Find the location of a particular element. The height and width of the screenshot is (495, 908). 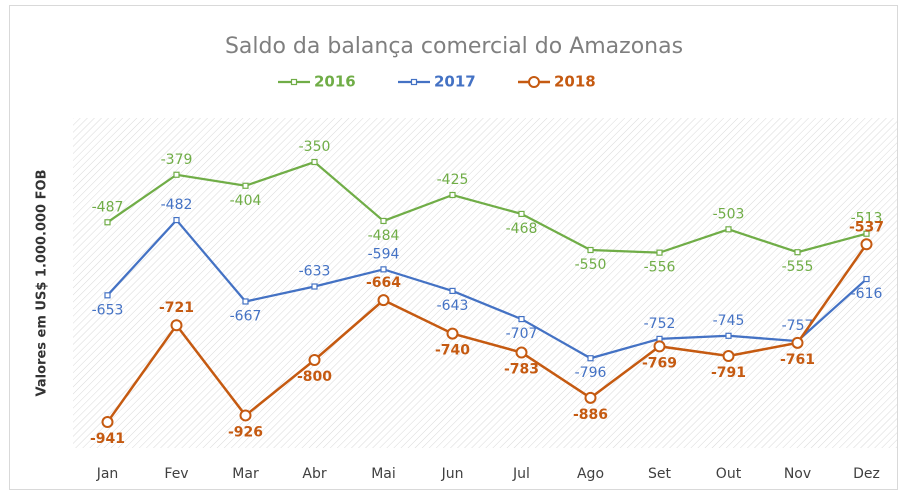

x-tick-label: Jul is located at coordinates (521, 474).